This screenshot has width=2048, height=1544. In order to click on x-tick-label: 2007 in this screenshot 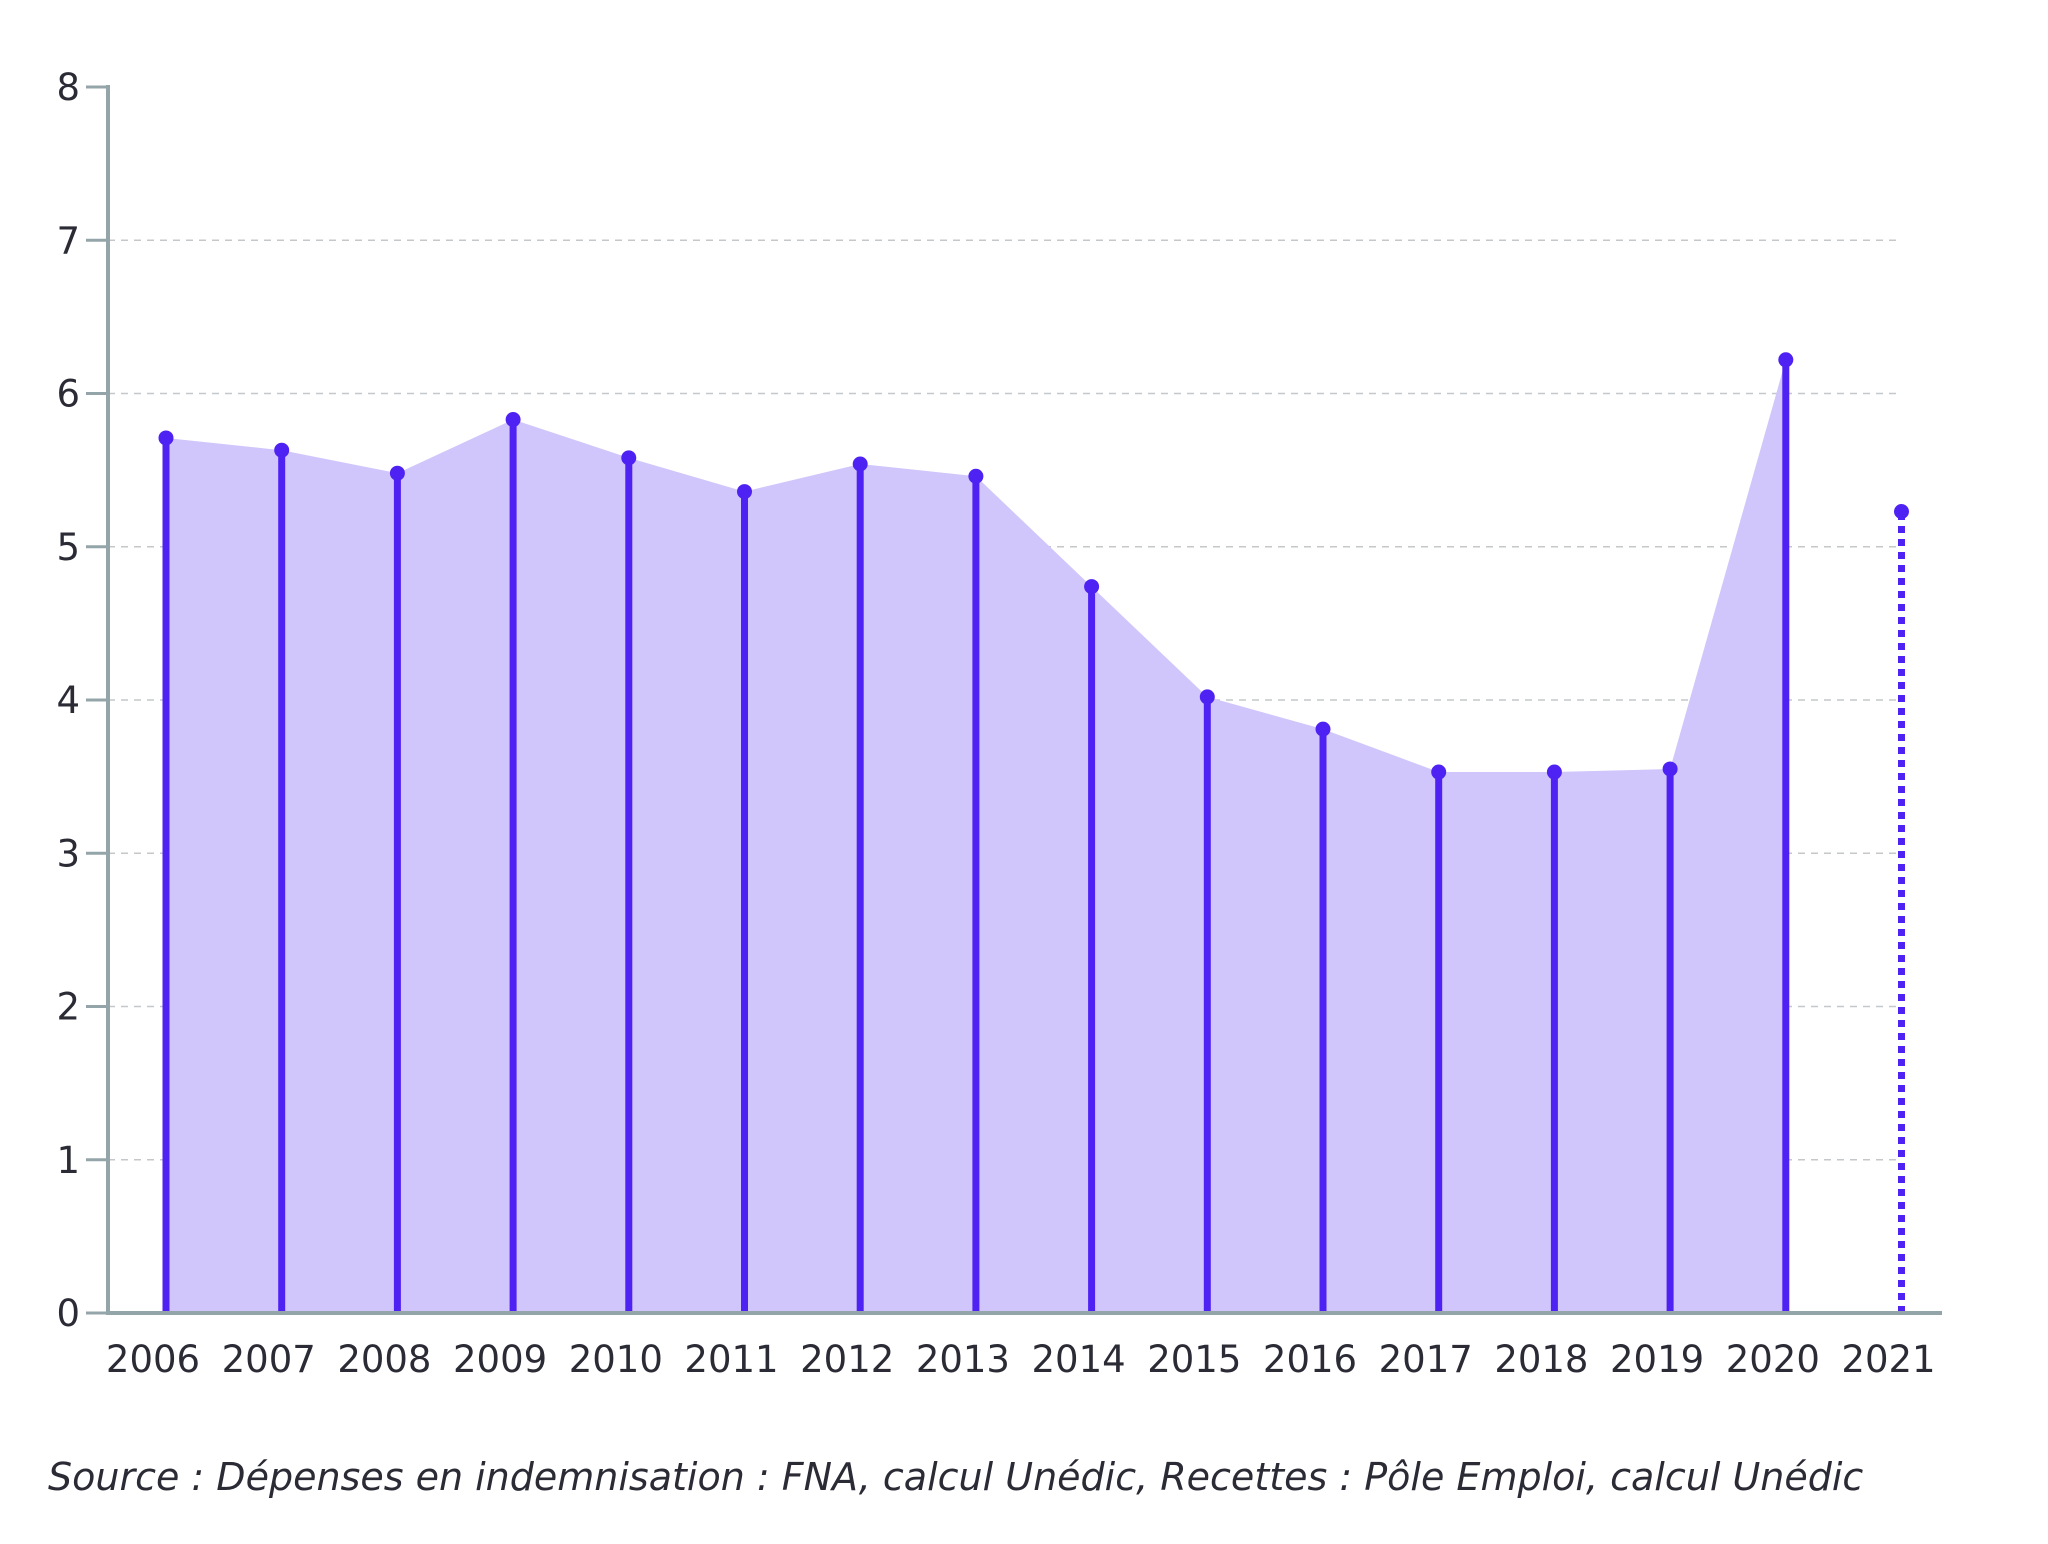, I will do `click(269, 1359)`.